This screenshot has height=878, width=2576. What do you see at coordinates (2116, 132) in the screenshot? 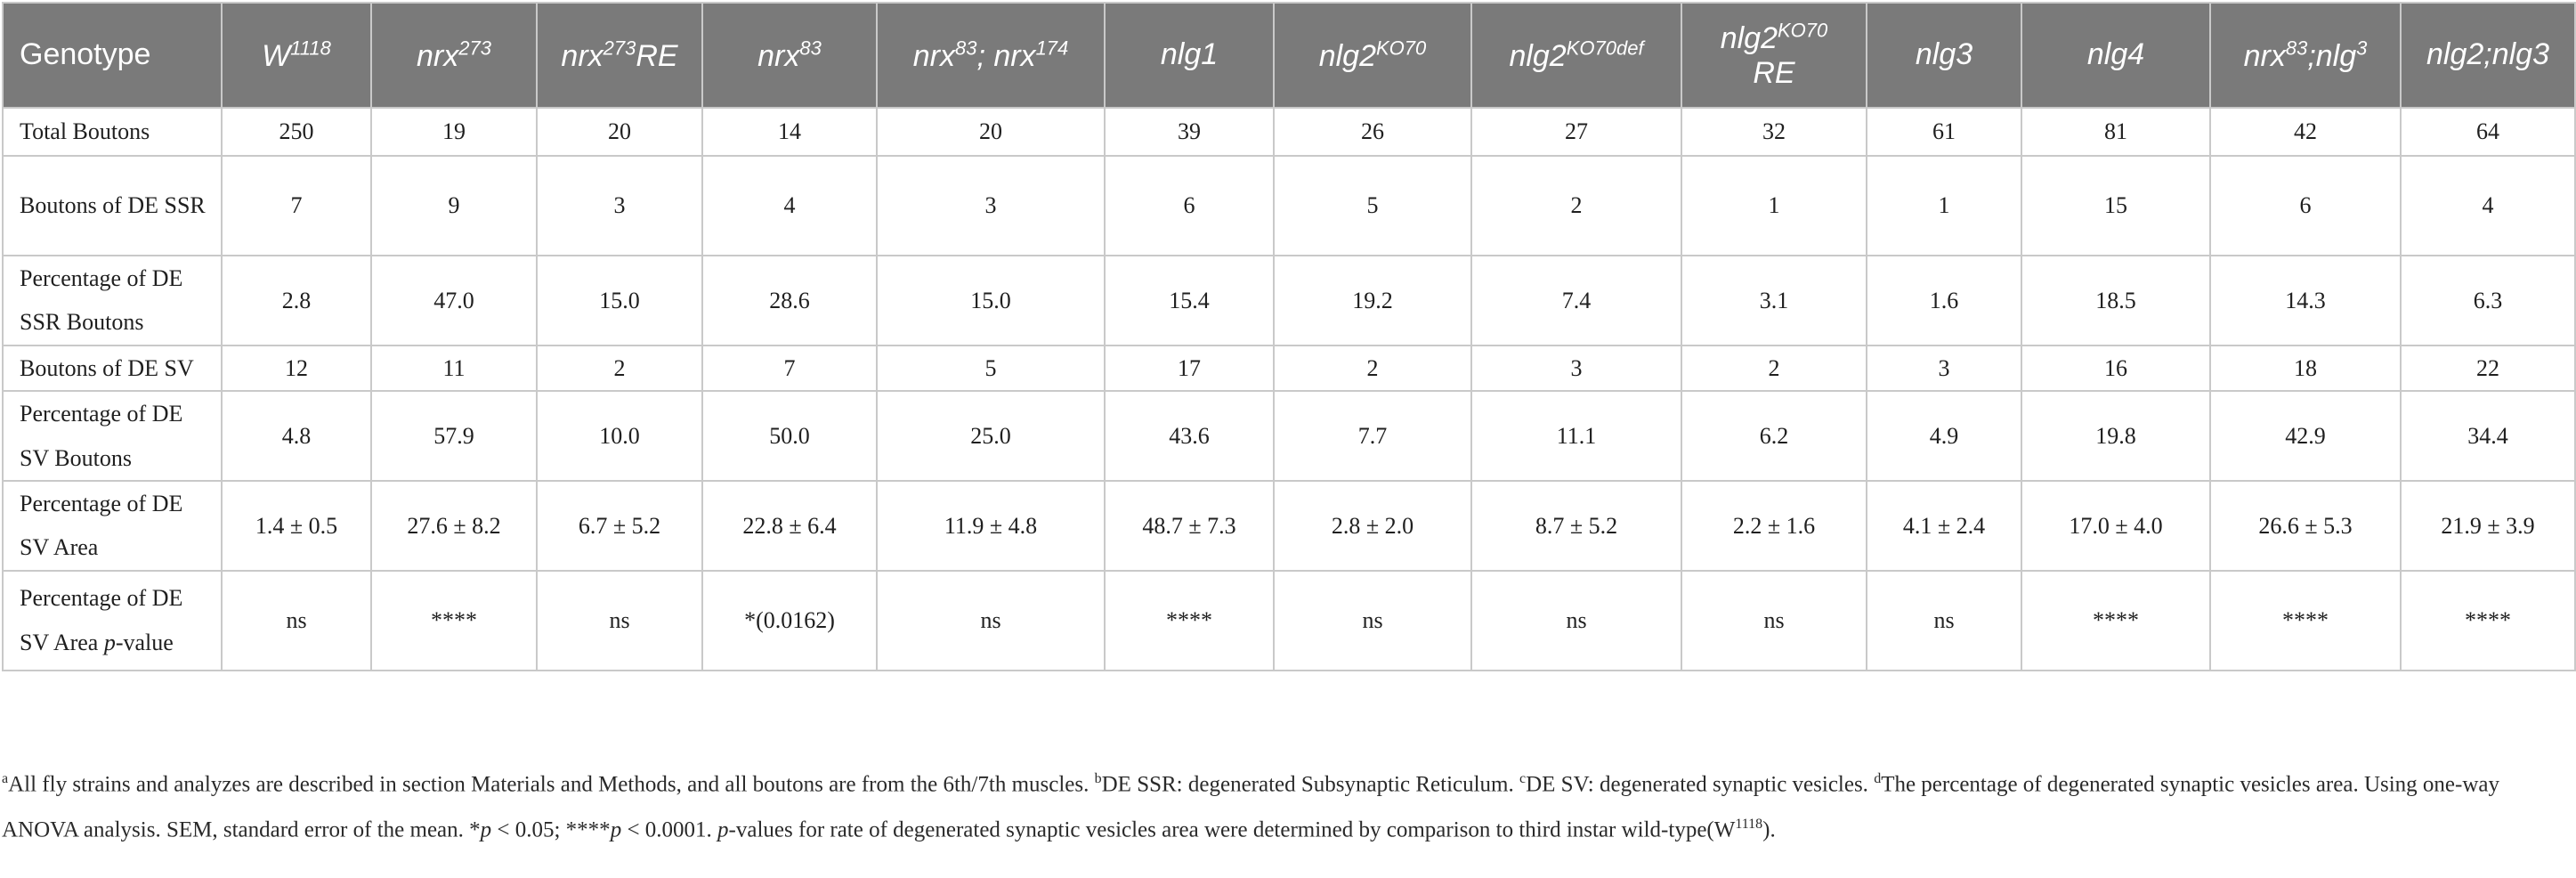
I see `table-cell: 81` at bounding box center [2116, 132].